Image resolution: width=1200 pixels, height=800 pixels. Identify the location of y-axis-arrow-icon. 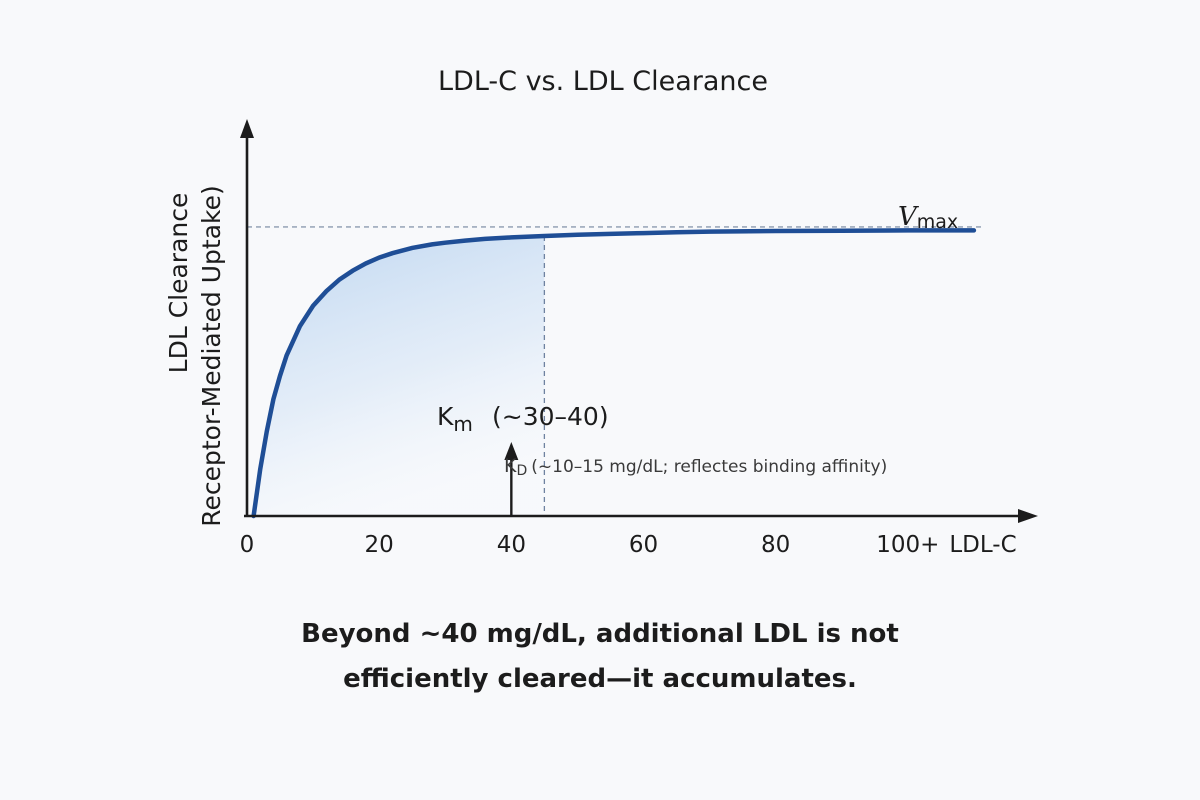
(247, 128).